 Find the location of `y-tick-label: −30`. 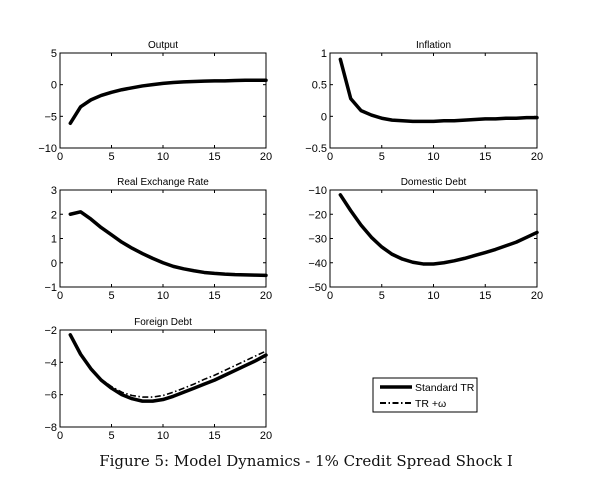

y-tick-label: −30 is located at coordinates (317, 240).